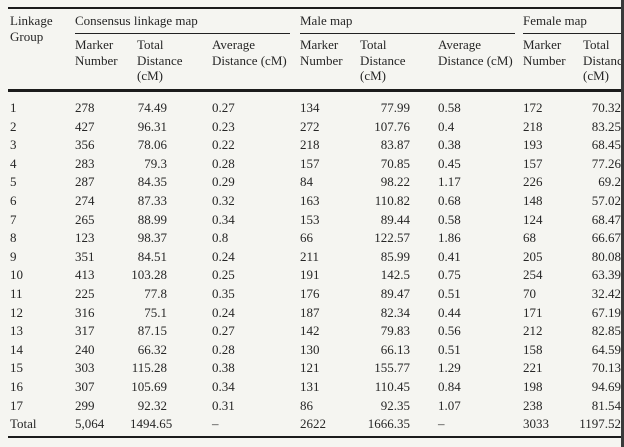 The width and height of the screenshot is (624, 447). Describe the element at coordinates (40, 49) in the screenshot. I see `column-header-linkage-group: Linkage Group` at that location.